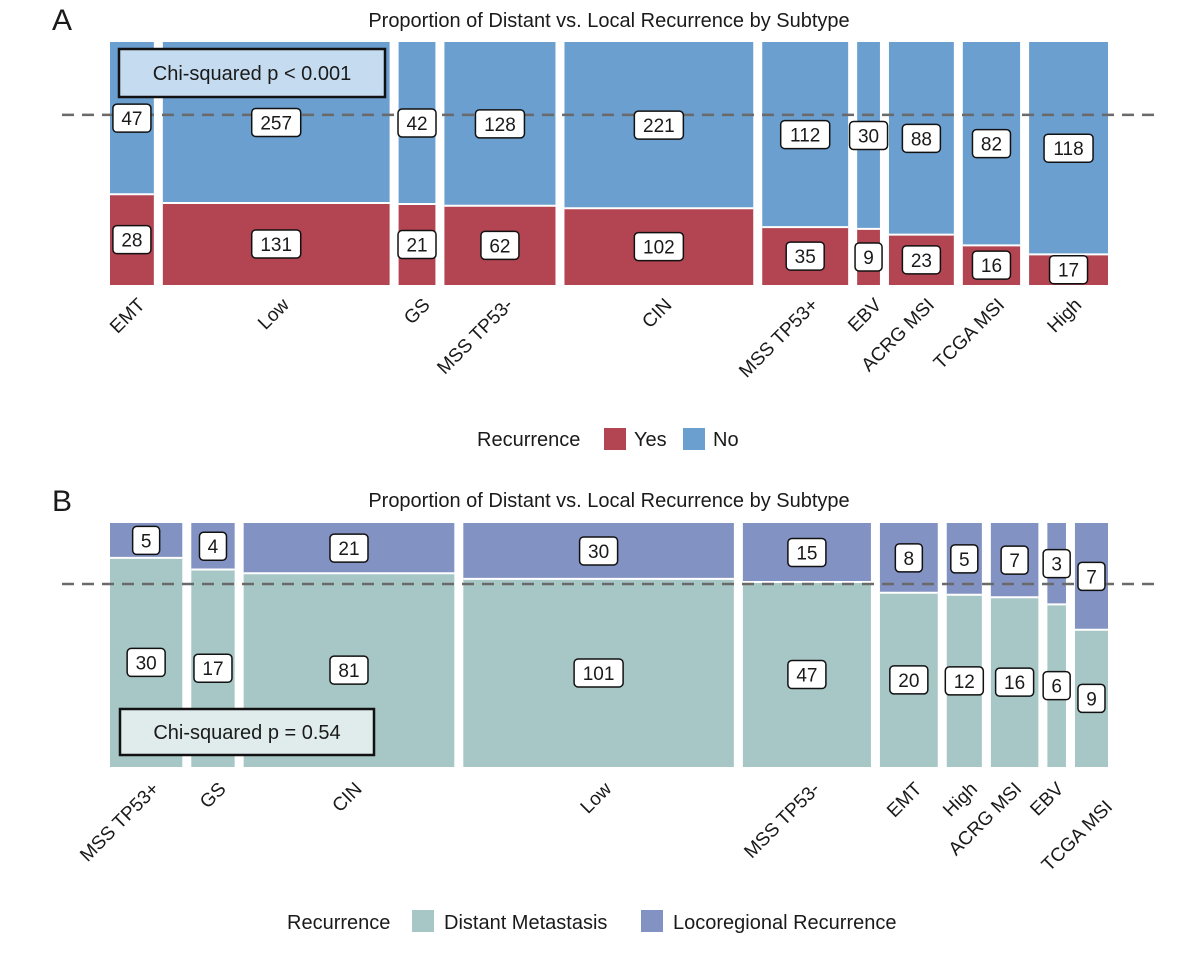 The width and height of the screenshot is (1200, 977). I want to click on data-label-acrg-msi-locoregional-recurrence: 7, so click(1014, 560).